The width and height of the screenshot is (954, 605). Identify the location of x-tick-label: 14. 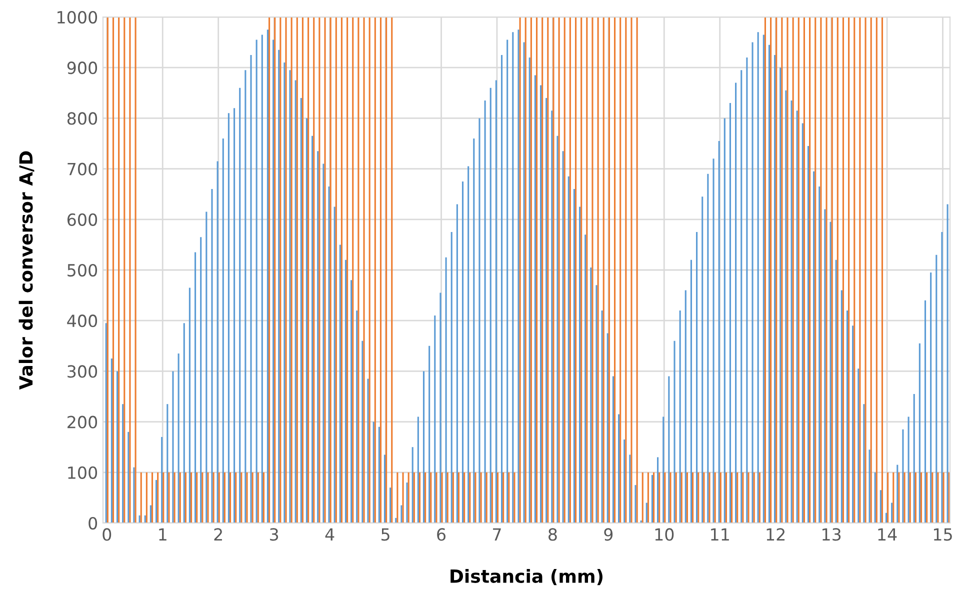
(887, 534).